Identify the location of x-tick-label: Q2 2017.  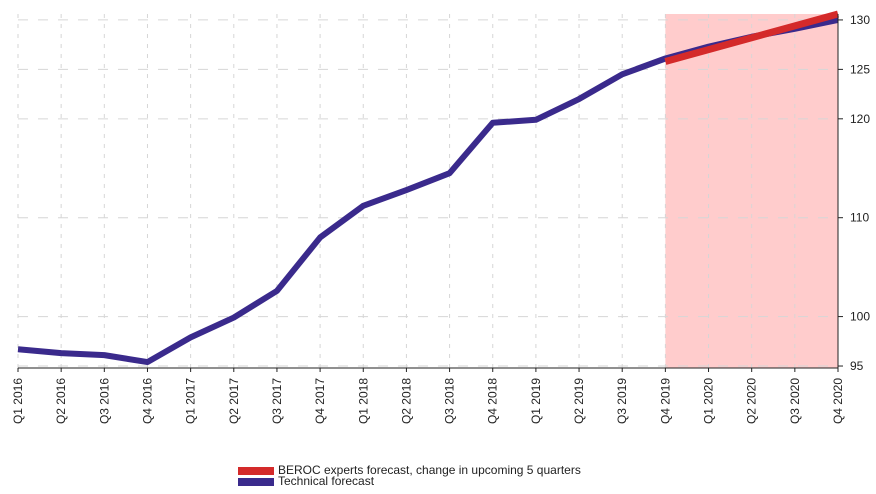
(234, 401).